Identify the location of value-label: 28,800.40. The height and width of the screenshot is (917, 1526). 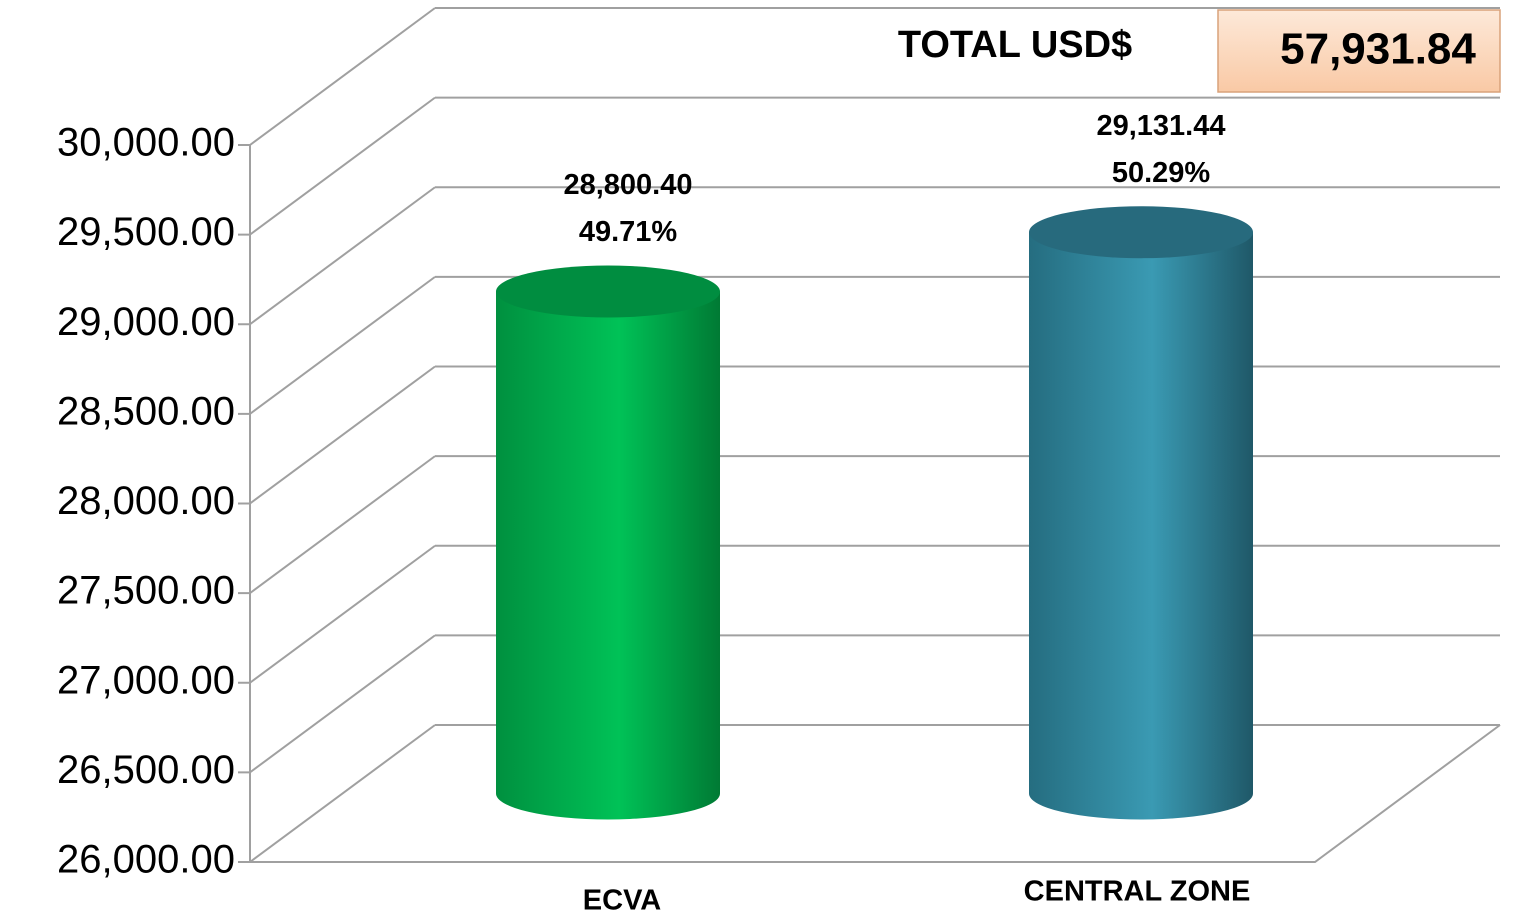
(627, 185).